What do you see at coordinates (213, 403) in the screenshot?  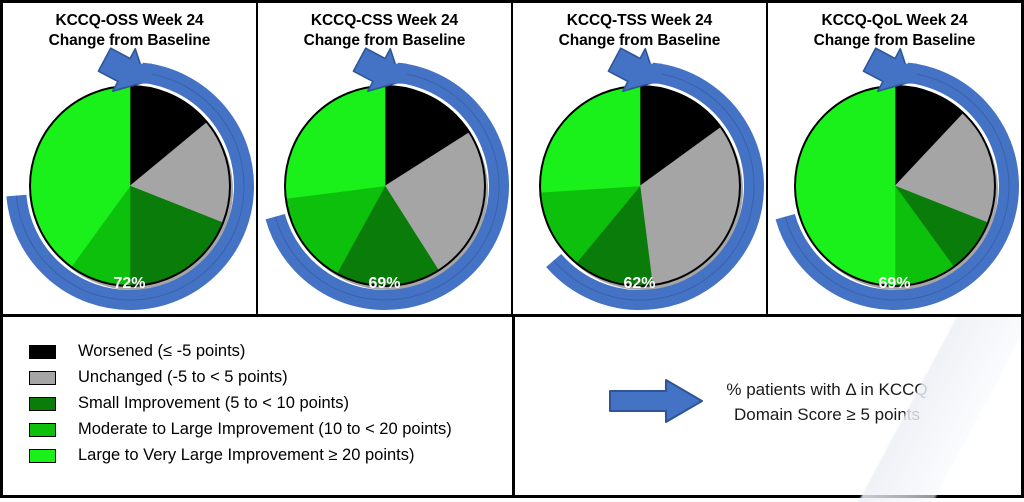 I see `legend-label-small-improvement: Small Improvement (5 to < 10 points)` at bounding box center [213, 403].